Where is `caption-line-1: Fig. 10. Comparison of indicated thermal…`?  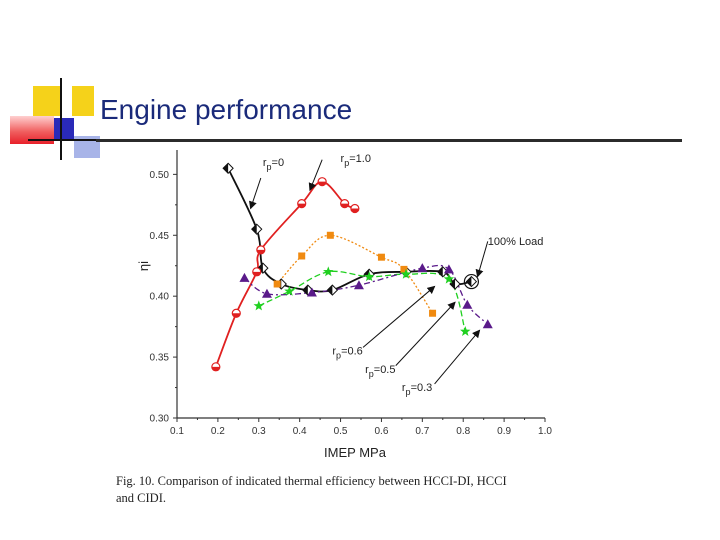
caption-line-1: Fig. 10. Comparison of indicated thermal… is located at coordinates (311, 481).